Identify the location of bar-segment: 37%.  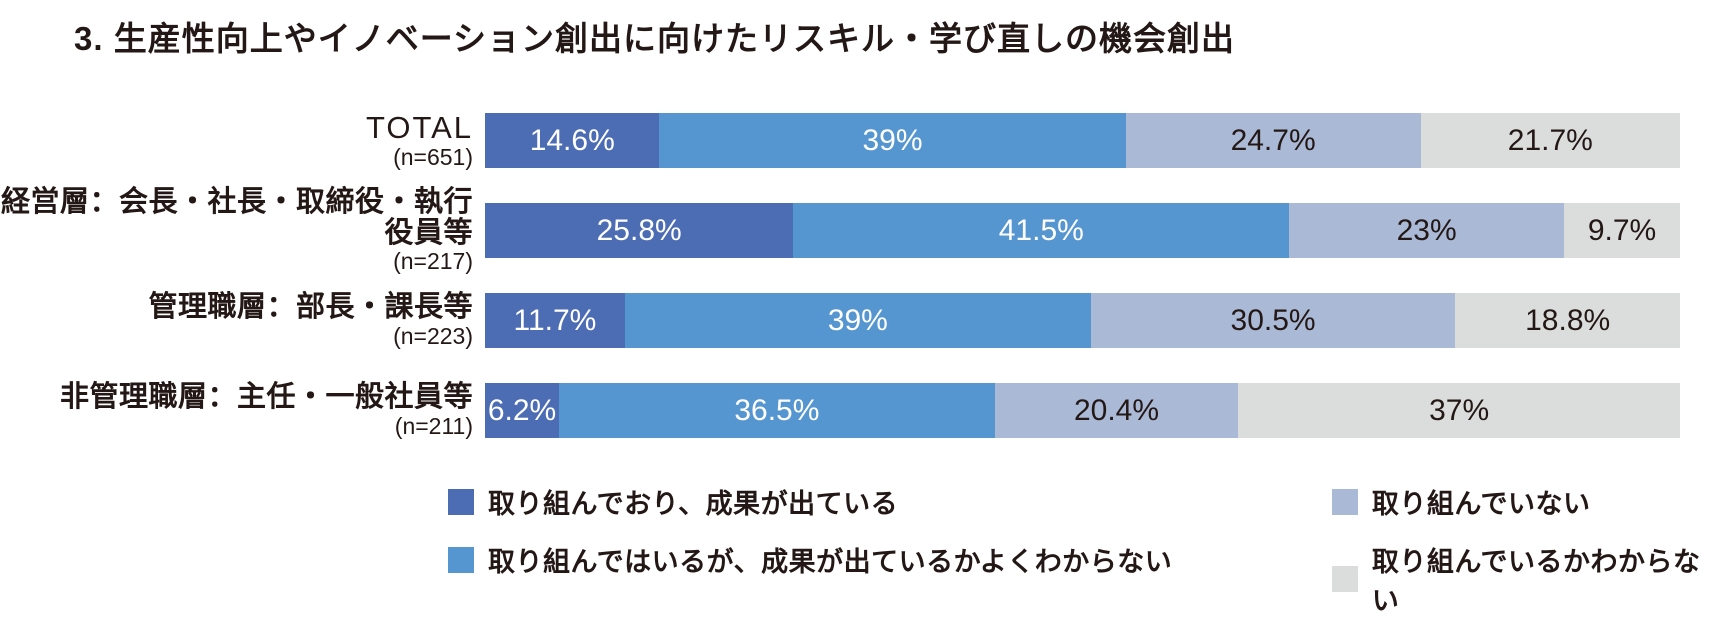
(1459, 410).